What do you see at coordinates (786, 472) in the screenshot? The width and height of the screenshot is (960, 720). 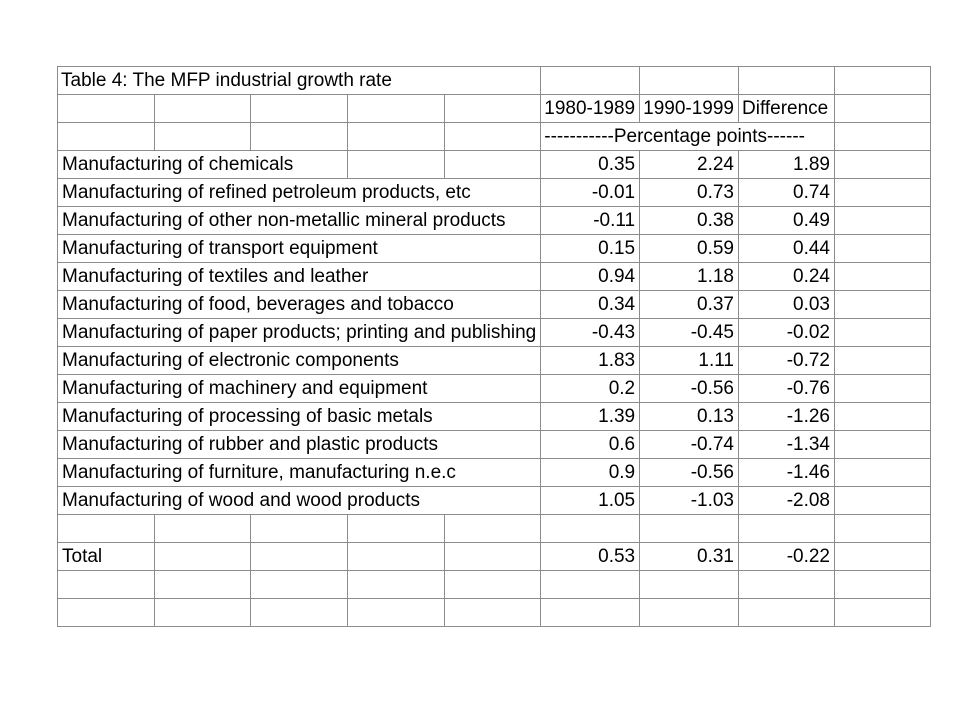 I see `value-difference: -1.46` at bounding box center [786, 472].